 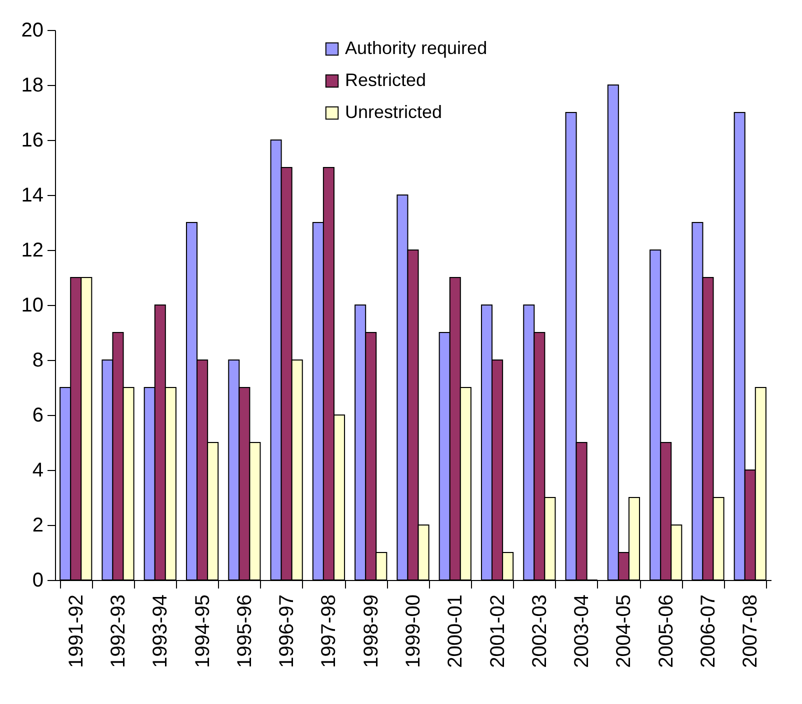 I want to click on x-tick-label: 2002-03, so click(x=539, y=631).